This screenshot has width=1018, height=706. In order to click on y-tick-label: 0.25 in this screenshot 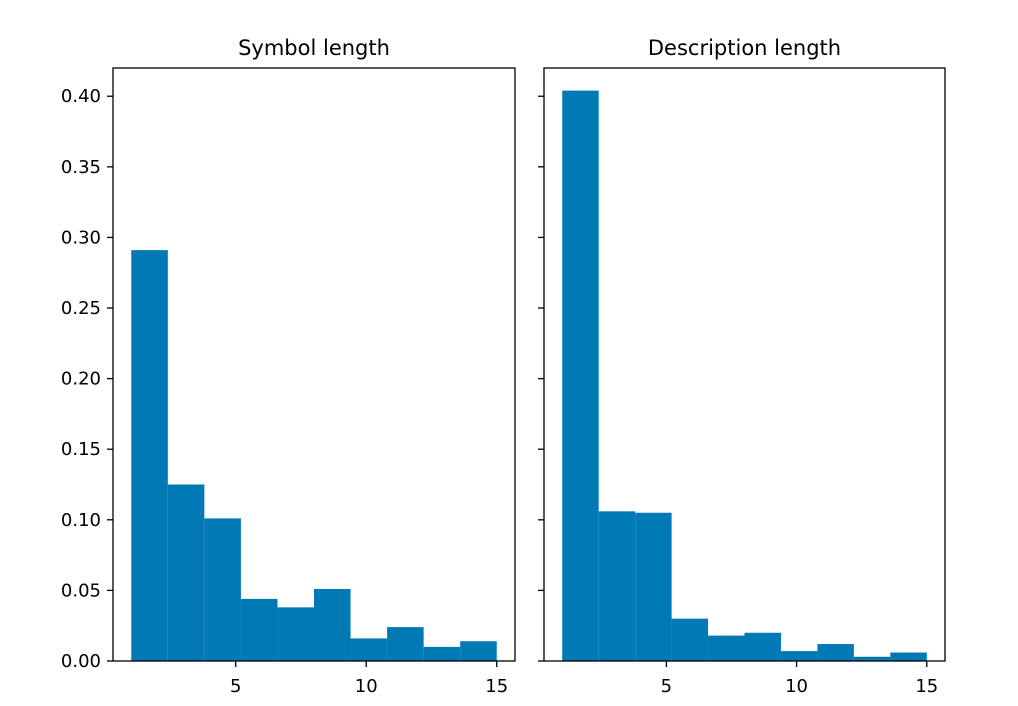, I will do `click(81, 308)`.